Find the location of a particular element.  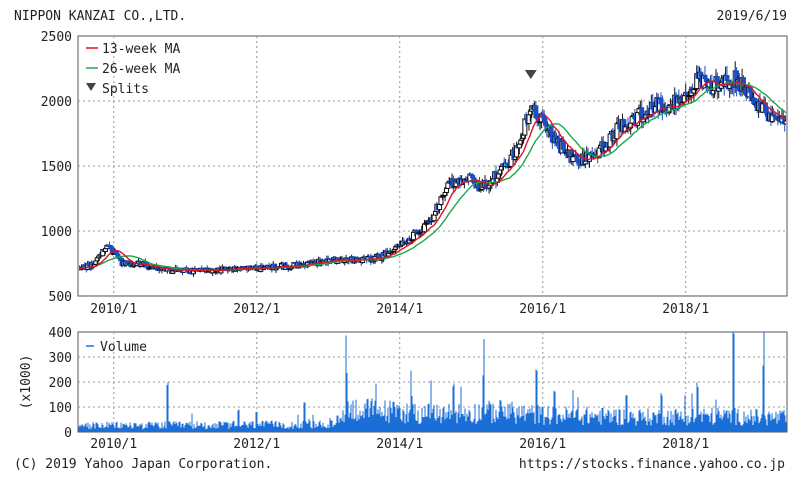

price-x-tick-label: 2014/1 is located at coordinates (399, 309).